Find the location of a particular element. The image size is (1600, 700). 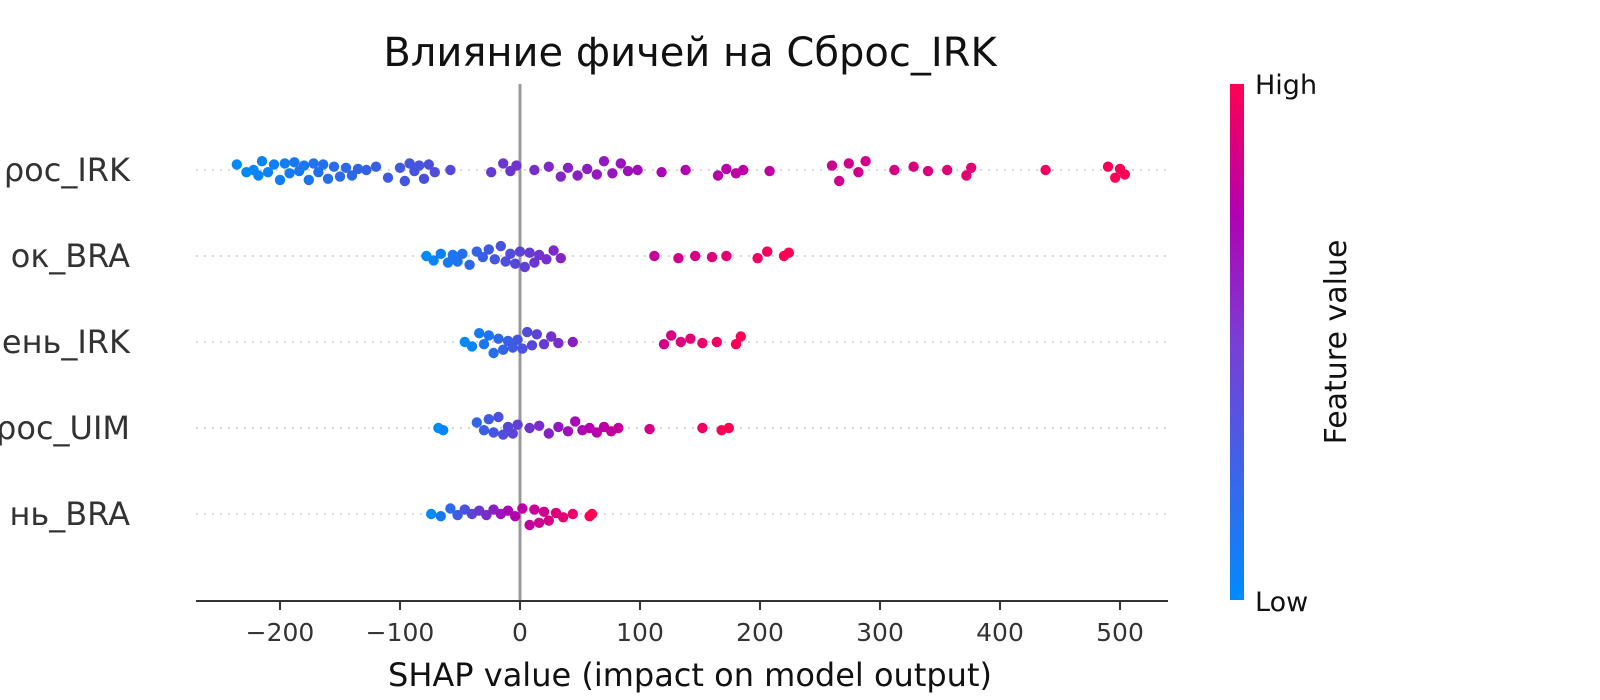

colorbar is located at coordinates (1237, 342).